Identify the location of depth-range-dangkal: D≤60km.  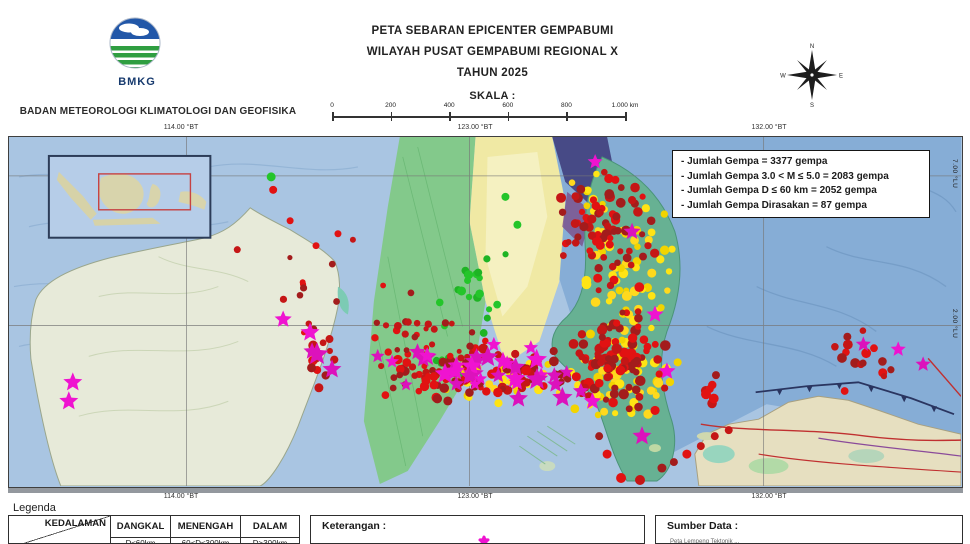
(141, 540).